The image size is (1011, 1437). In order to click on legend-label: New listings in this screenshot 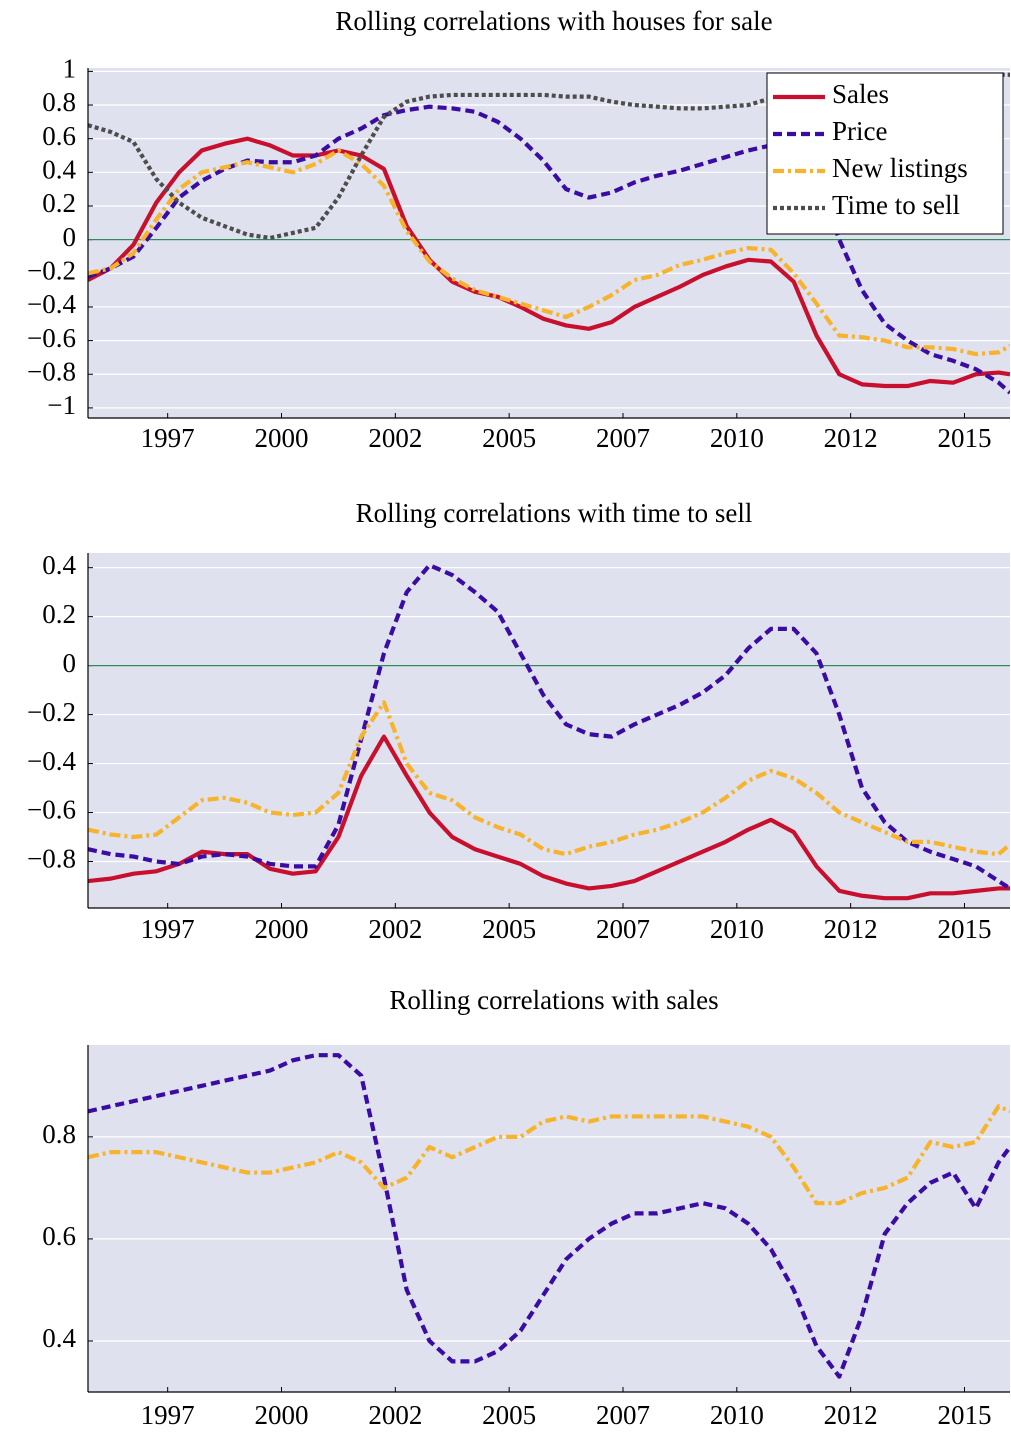, I will do `click(900, 168)`.